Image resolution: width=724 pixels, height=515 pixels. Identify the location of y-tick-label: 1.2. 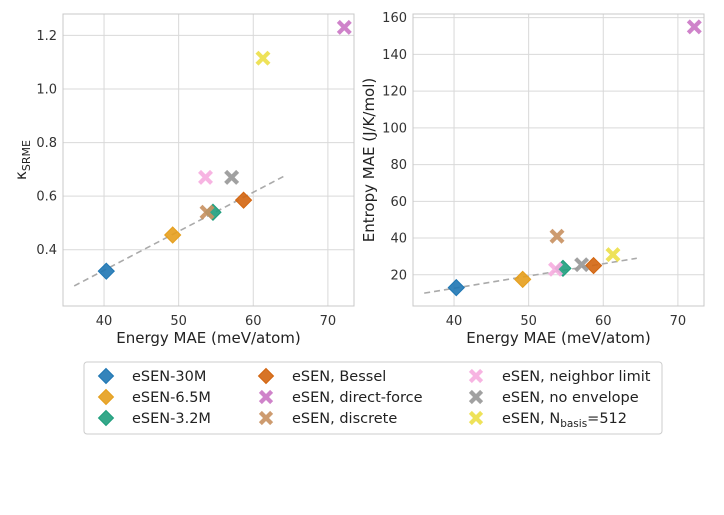
(46, 36).